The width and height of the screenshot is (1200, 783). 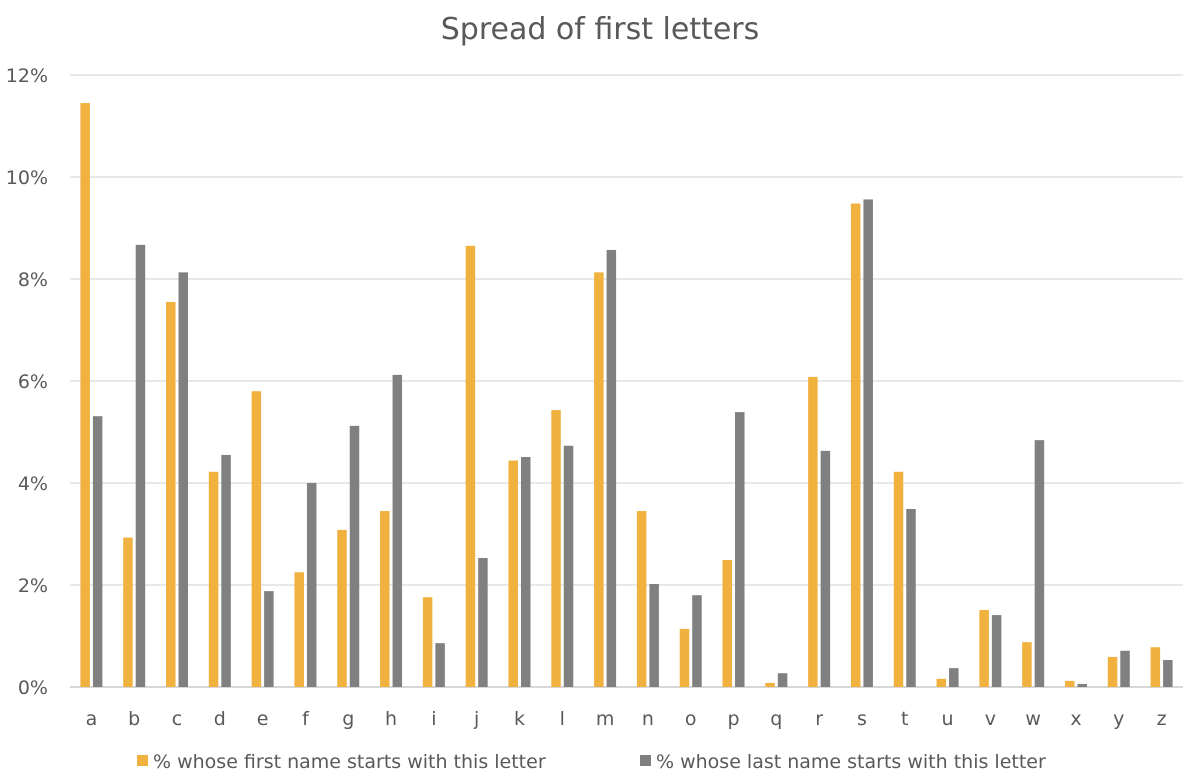 What do you see at coordinates (397, 530) in the screenshot?
I see `bar-last-h` at bounding box center [397, 530].